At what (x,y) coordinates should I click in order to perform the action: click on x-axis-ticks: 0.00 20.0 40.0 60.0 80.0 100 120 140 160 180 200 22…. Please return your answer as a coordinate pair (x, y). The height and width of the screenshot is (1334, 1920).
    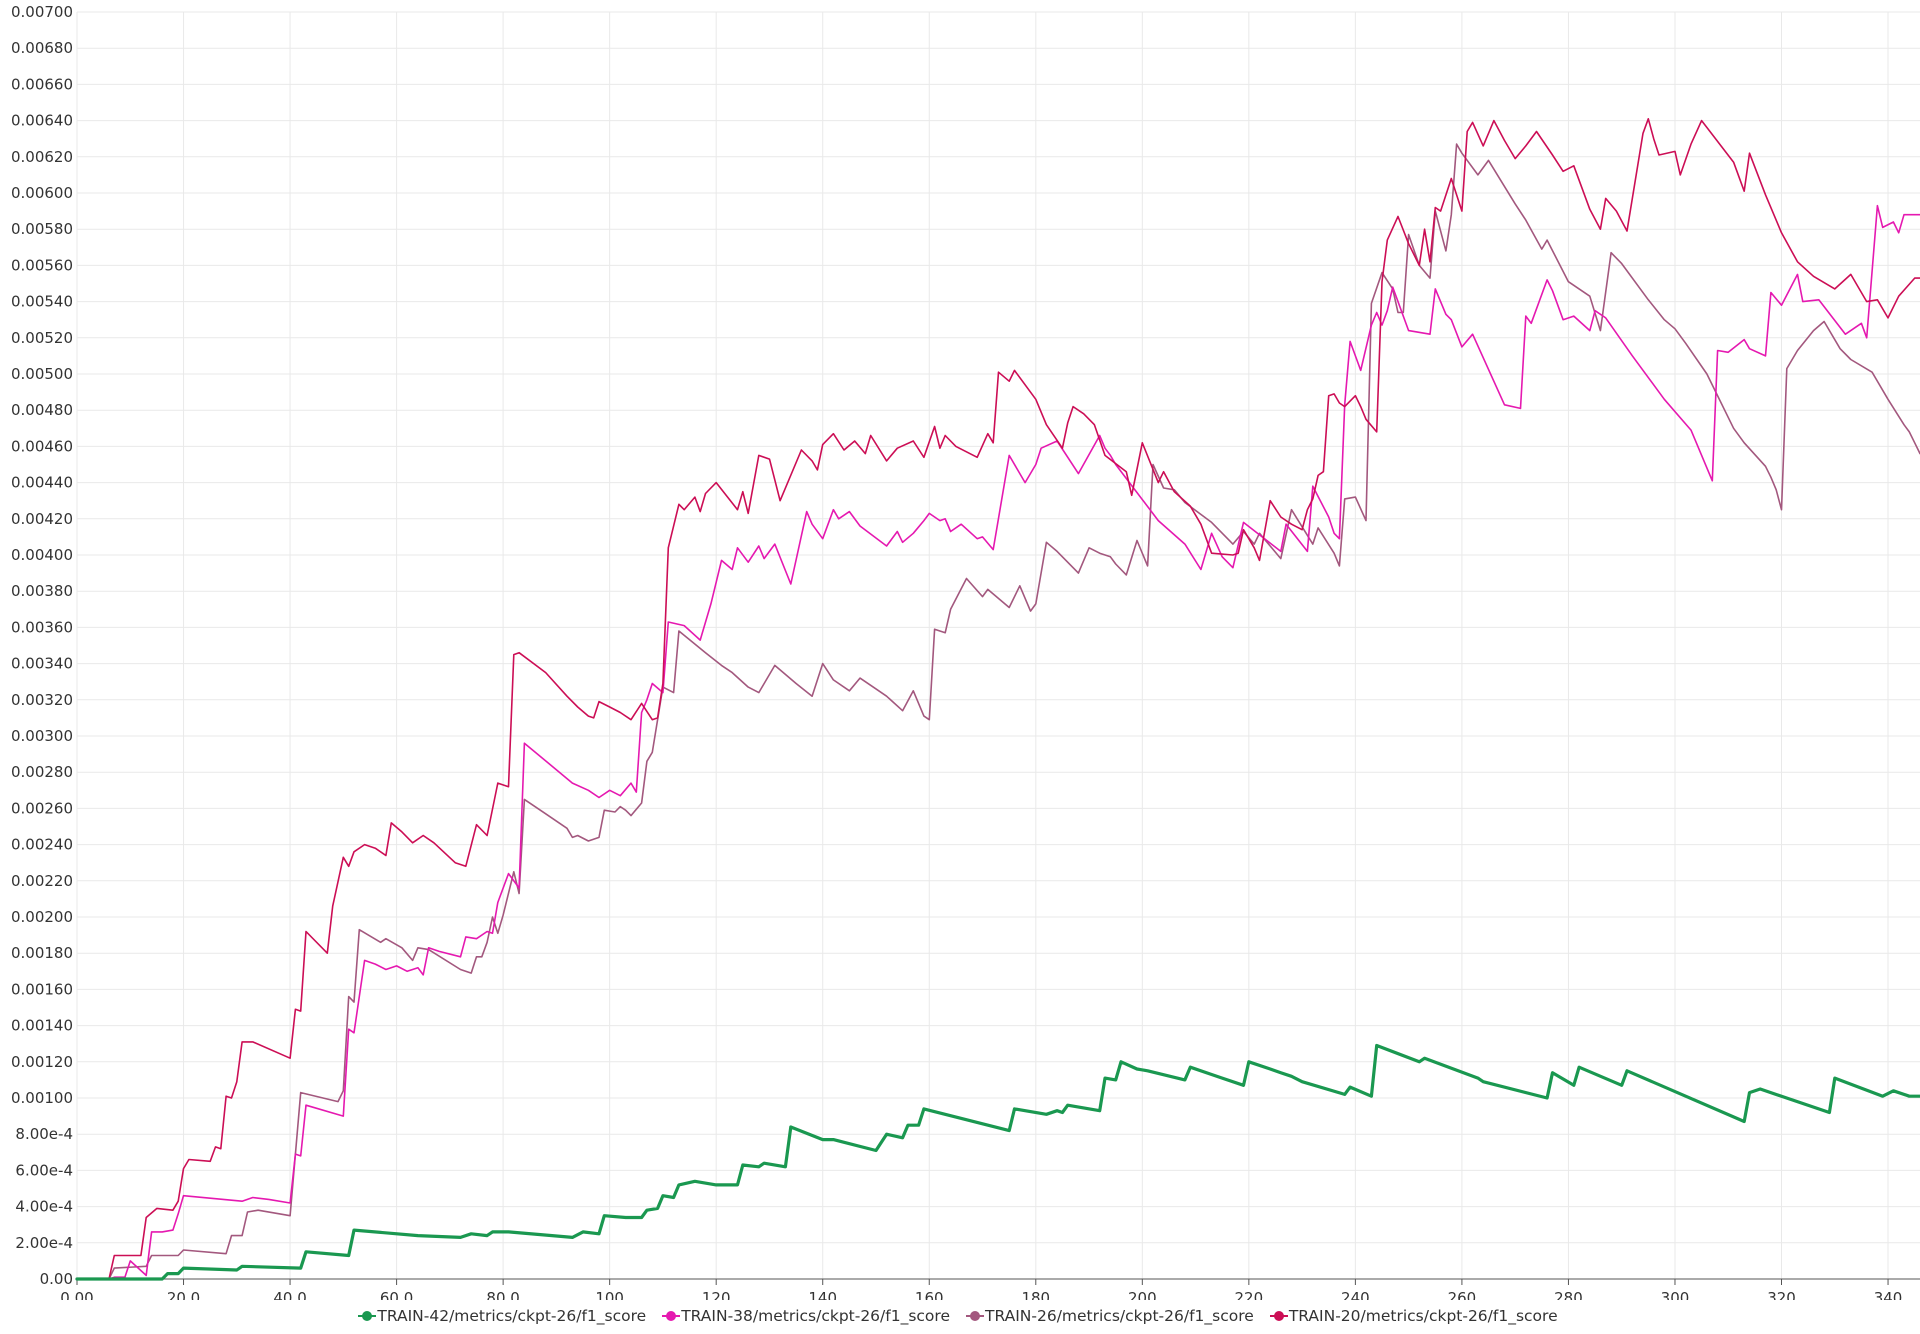
    Looking at the image, I should click on (981, 1294).